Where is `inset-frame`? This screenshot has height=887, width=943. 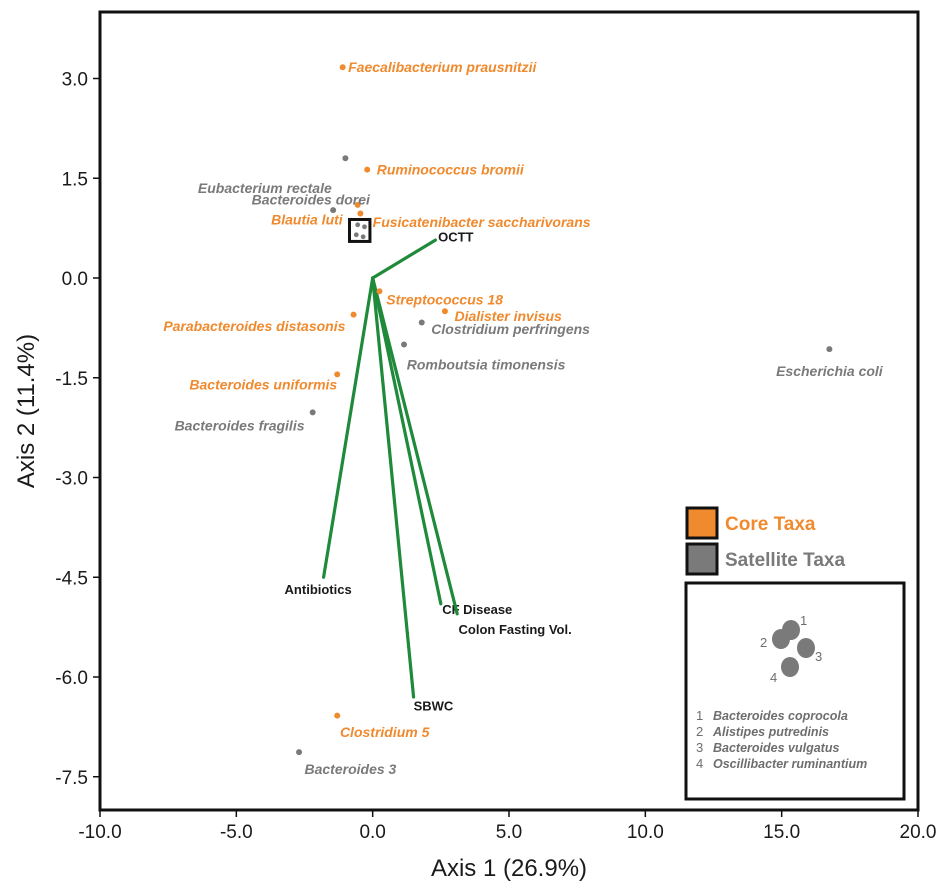
inset-frame is located at coordinates (795, 691).